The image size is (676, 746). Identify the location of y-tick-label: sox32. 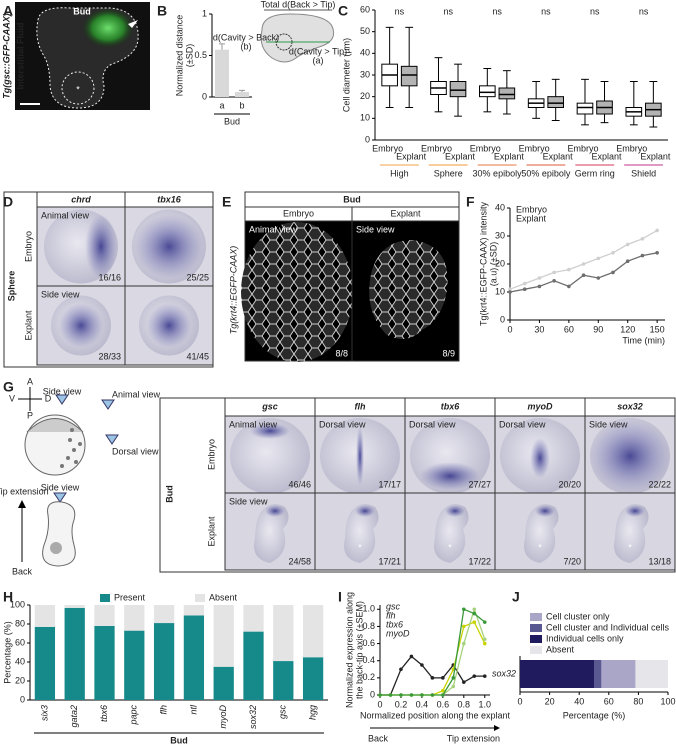
(504, 673).